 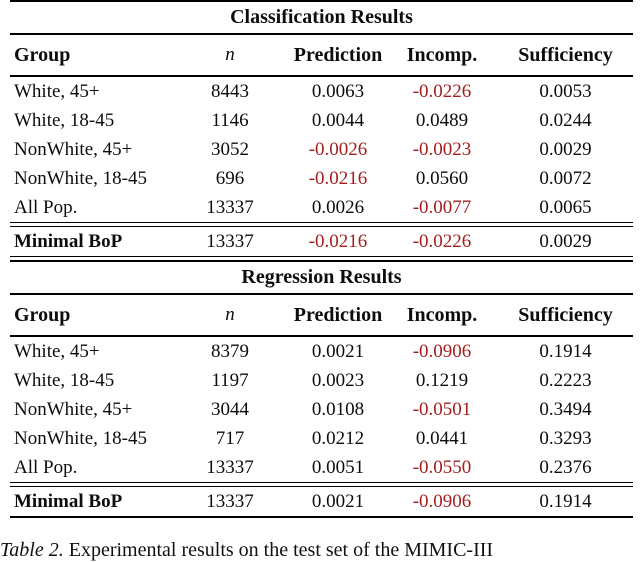 What do you see at coordinates (442, 438) in the screenshot?
I see `cell-incomp: 0.0441` at bounding box center [442, 438].